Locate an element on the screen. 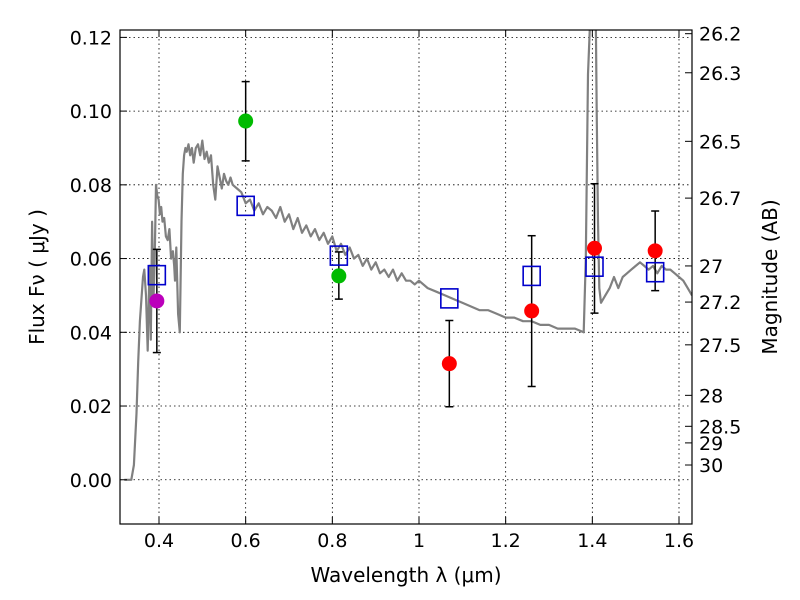 The width and height of the screenshot is (800, 600). y-tick-label: 0.10 is located at coordinates (91, 112).